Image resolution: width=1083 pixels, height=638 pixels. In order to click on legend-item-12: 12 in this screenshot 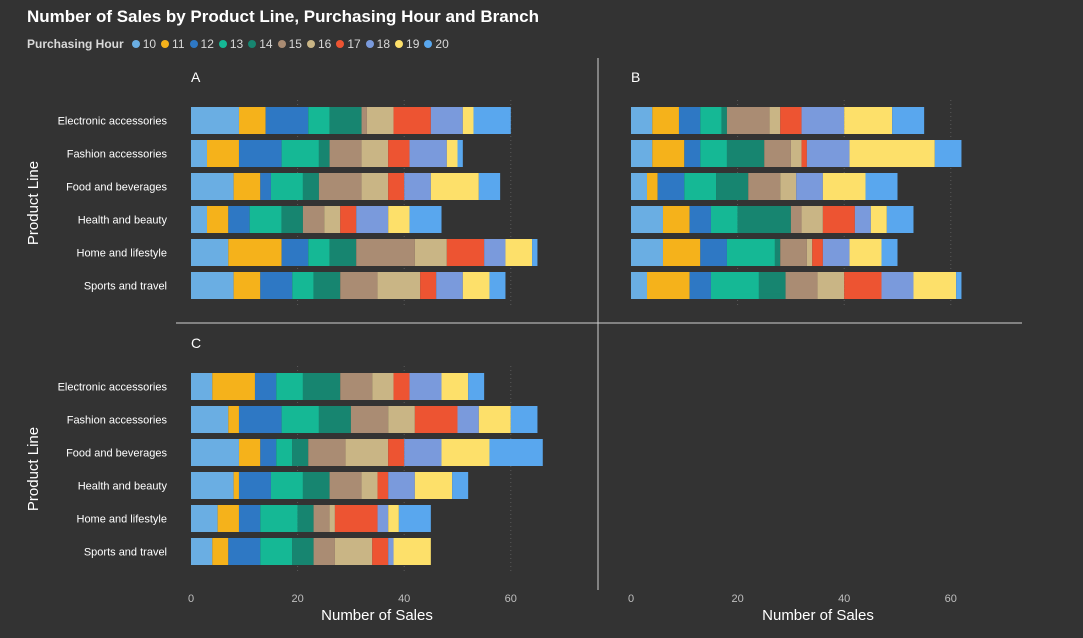, I will do `click(201, 44)`.